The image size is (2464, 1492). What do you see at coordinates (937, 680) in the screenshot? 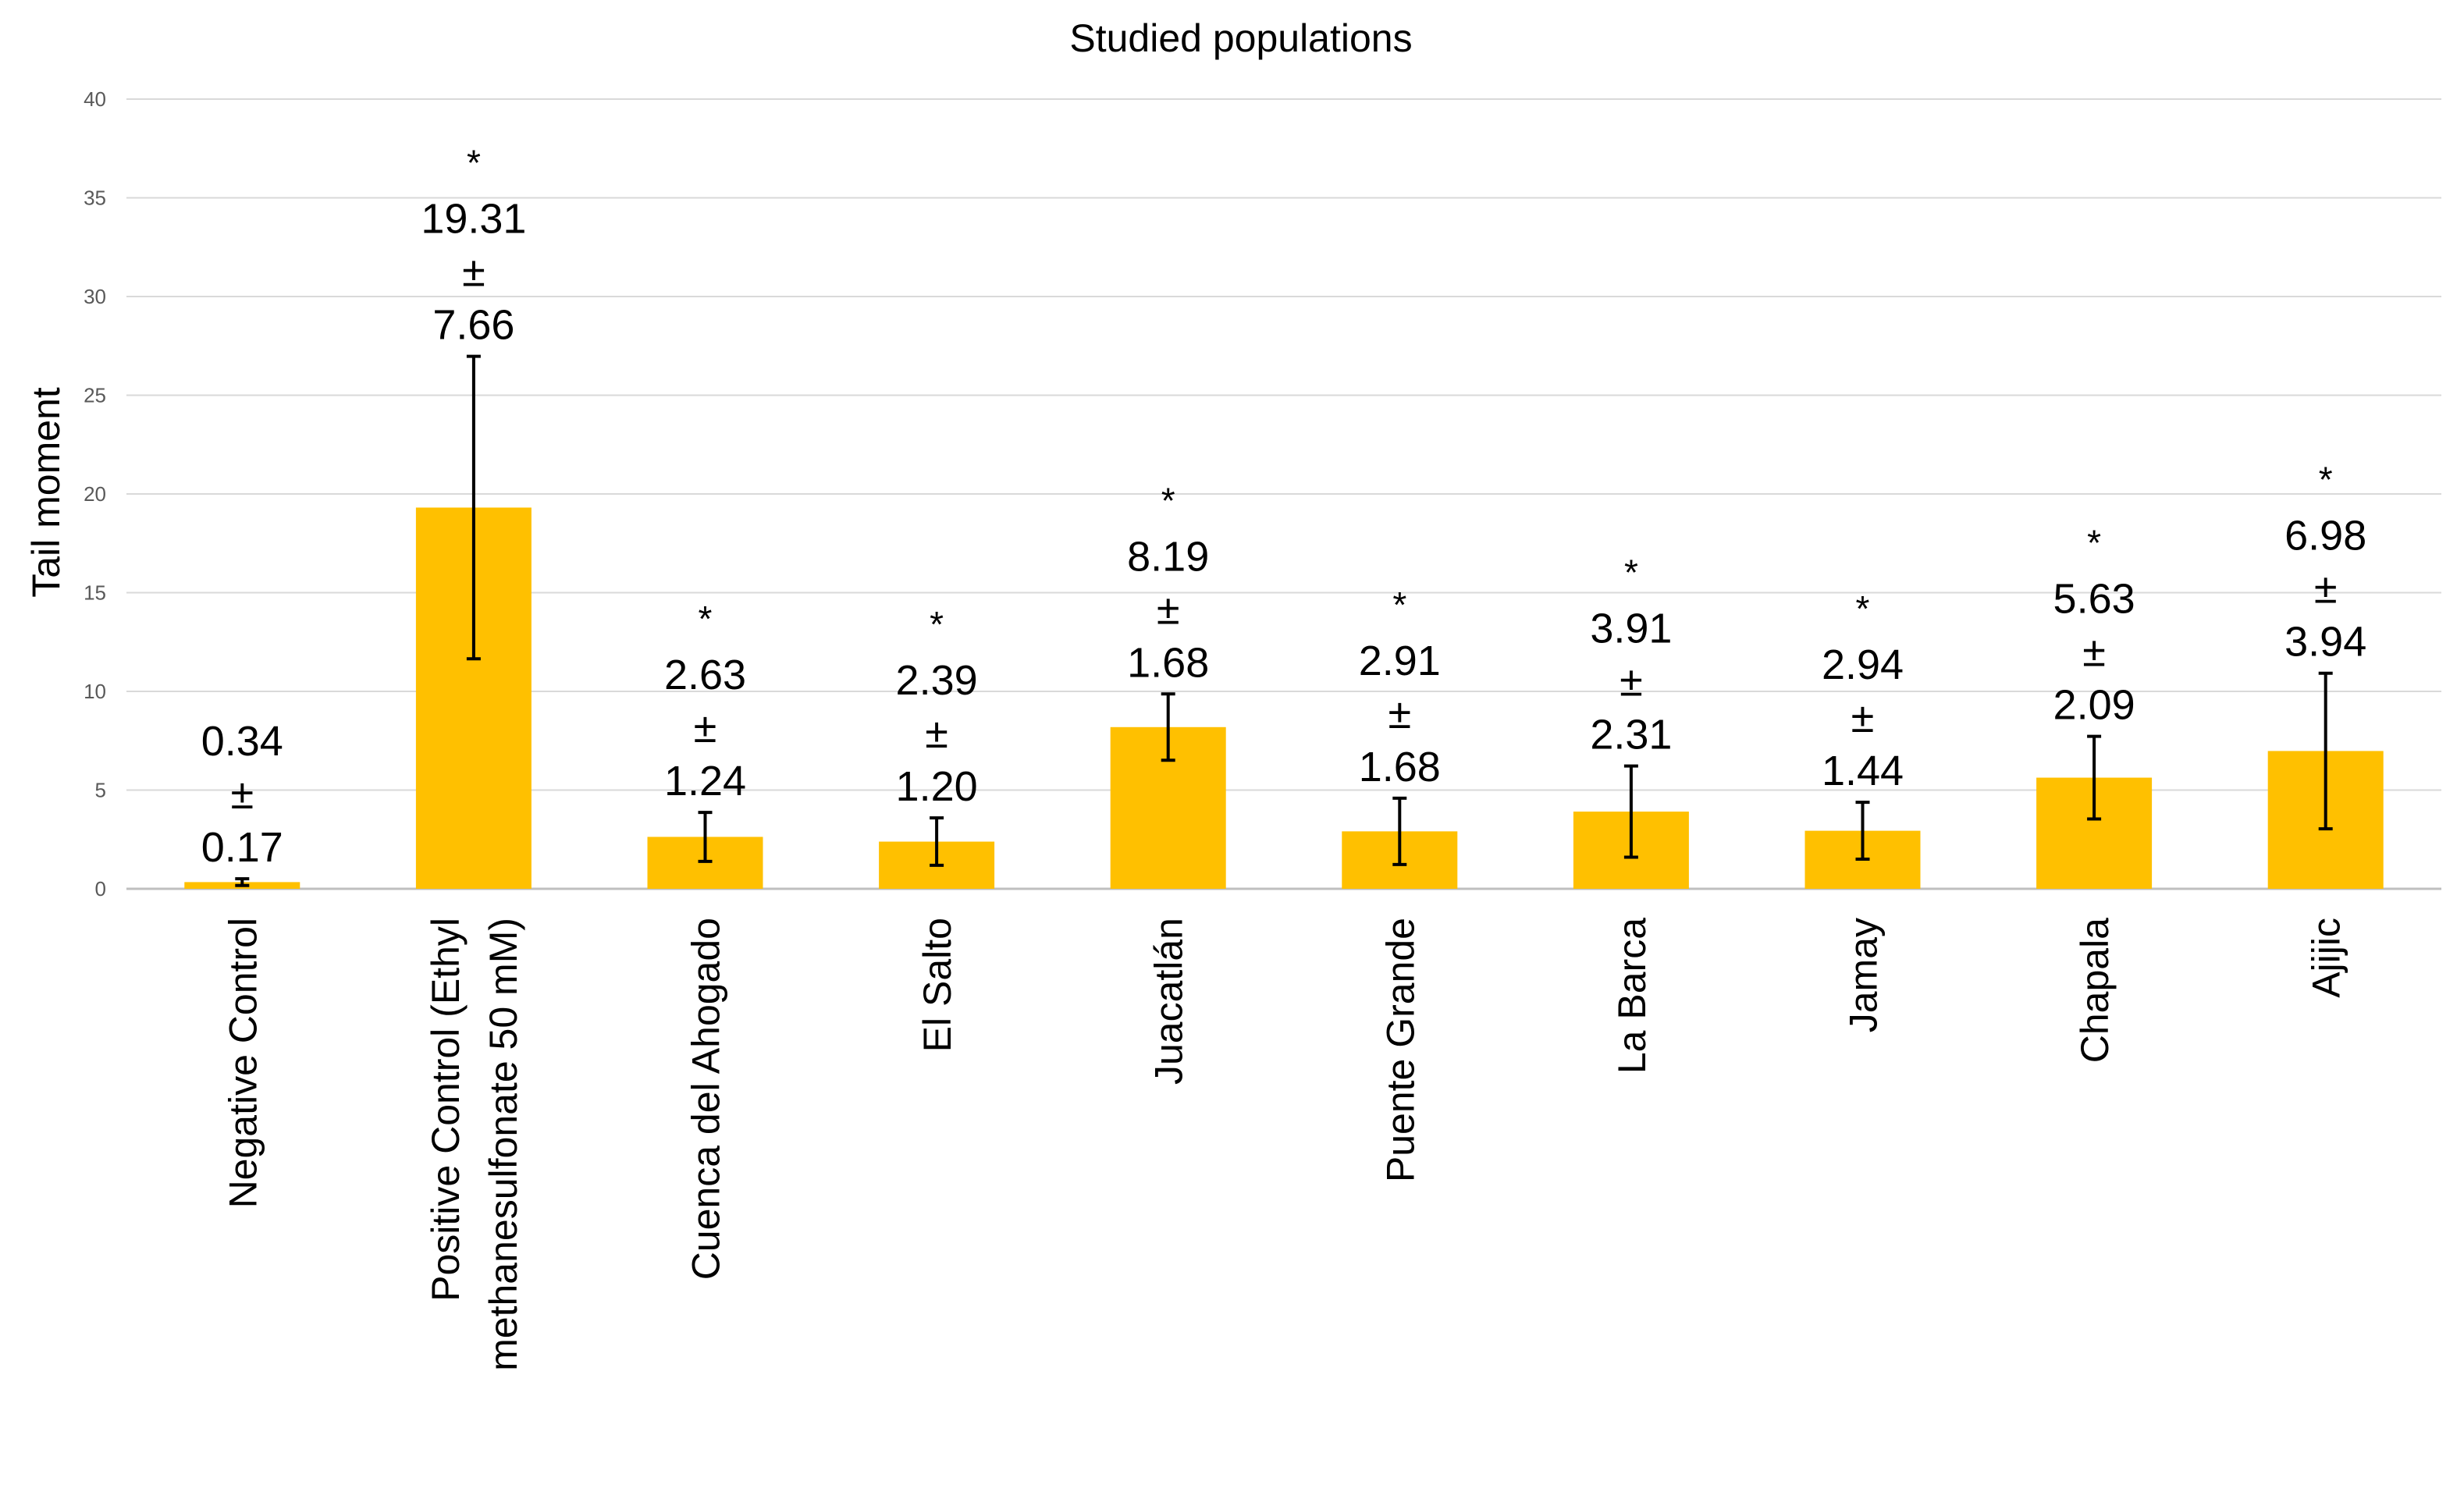
I see `value-label: 2.39` at bounding box center [937, 680].